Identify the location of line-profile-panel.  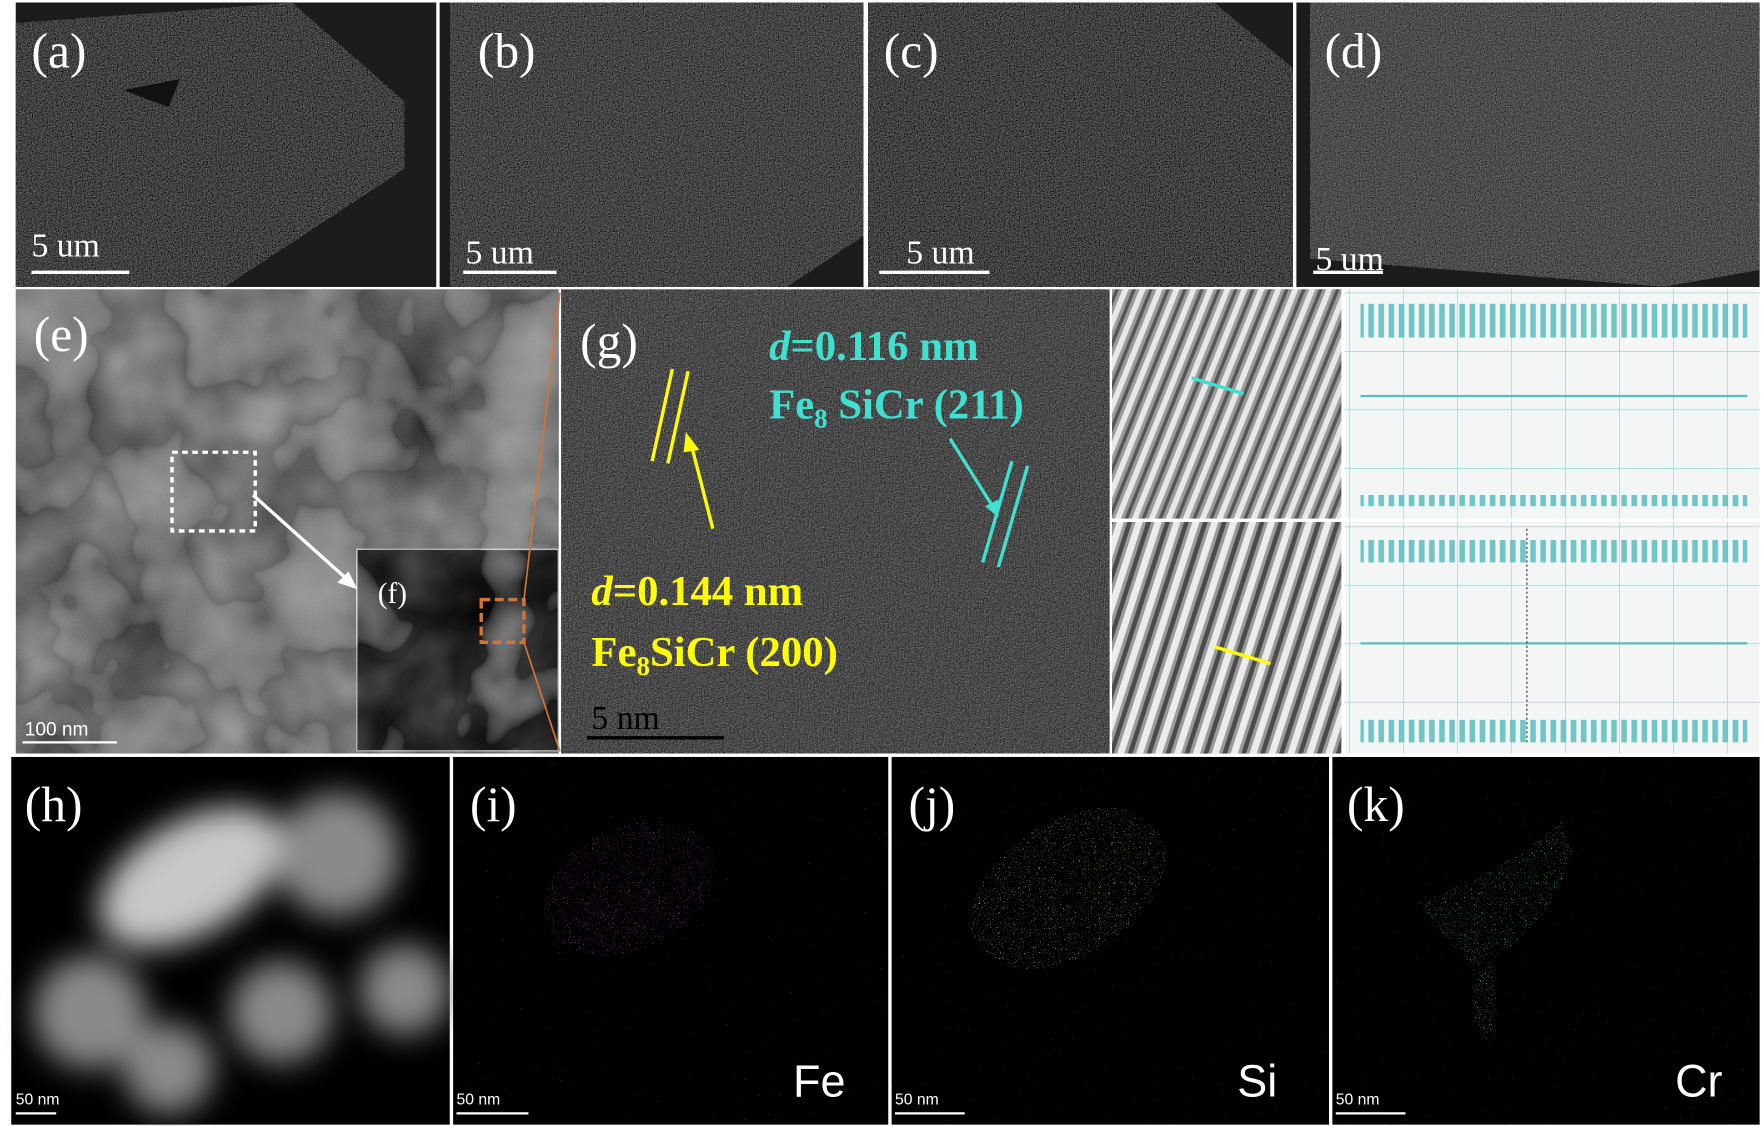
(1552, 521).